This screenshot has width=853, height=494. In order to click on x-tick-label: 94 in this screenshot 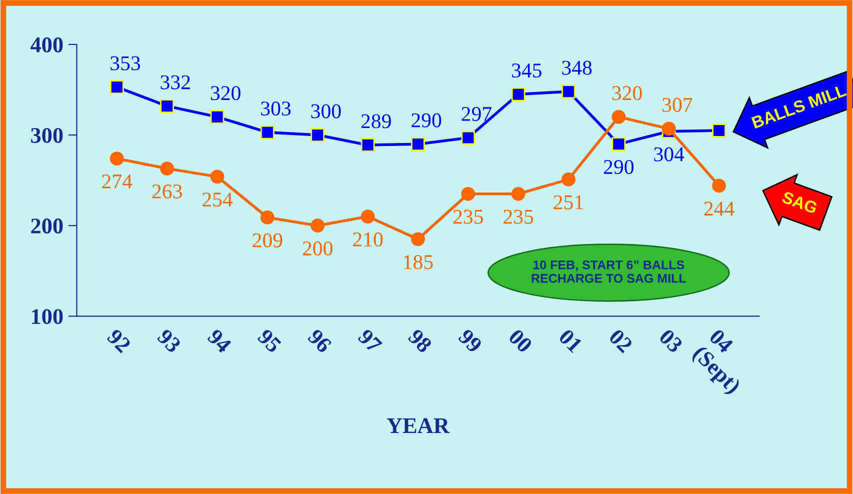, I will do `click(219, 341)`.